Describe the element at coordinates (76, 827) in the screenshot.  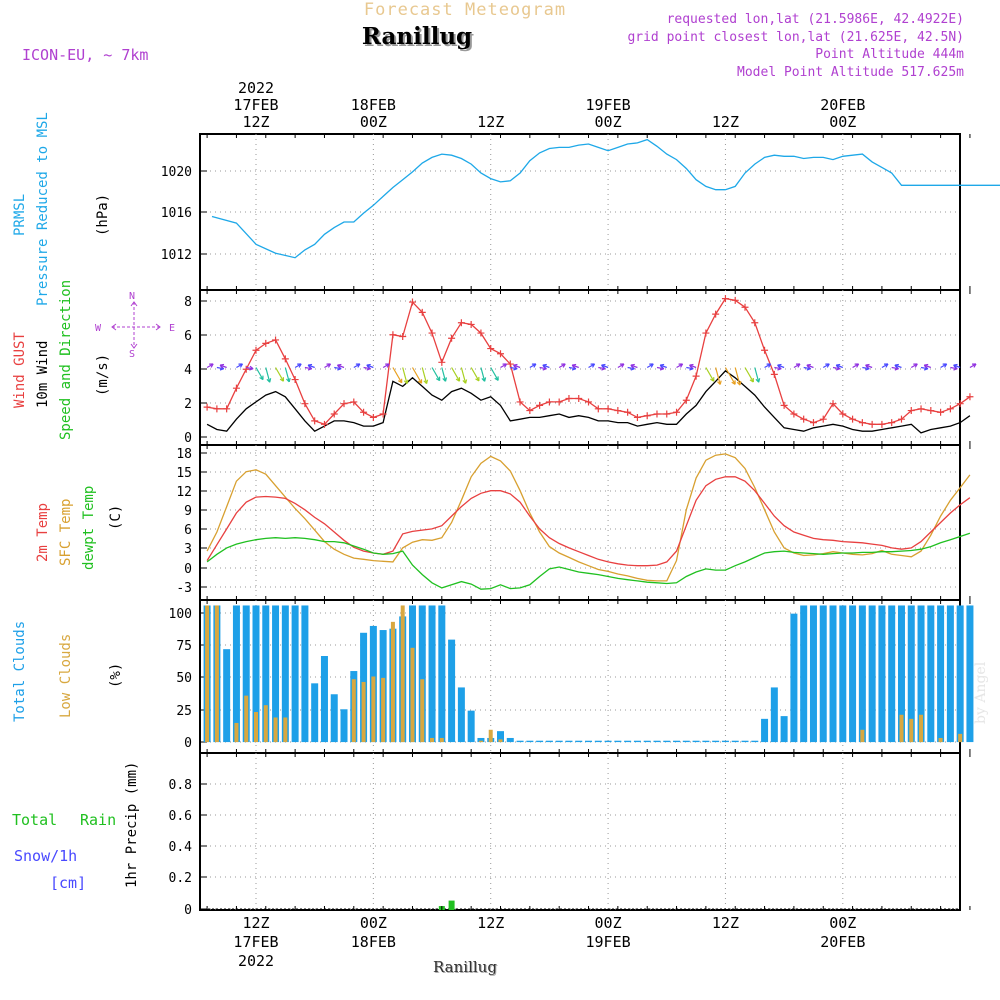
I see `precip-labels: Total Rain Snow/1h [cm] 1hr Precip (mm)` at that location.